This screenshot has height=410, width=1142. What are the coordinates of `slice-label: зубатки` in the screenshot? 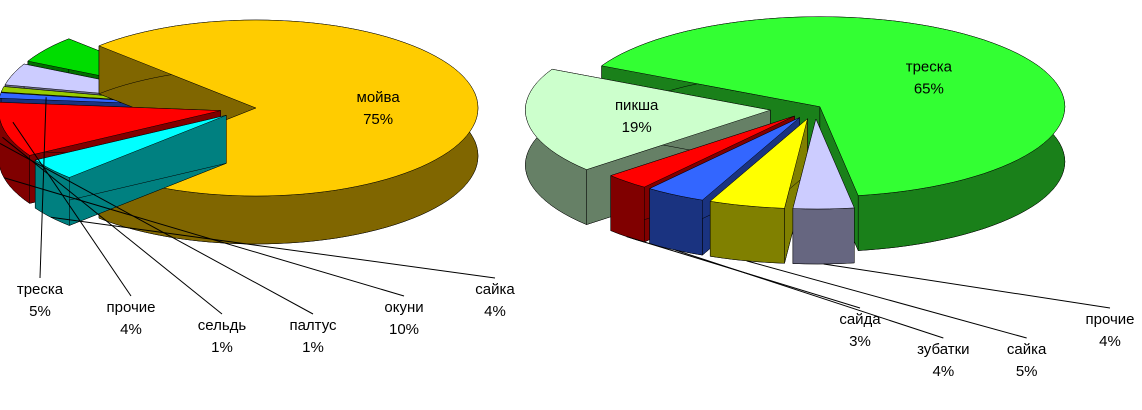 It's located at (943, 349).